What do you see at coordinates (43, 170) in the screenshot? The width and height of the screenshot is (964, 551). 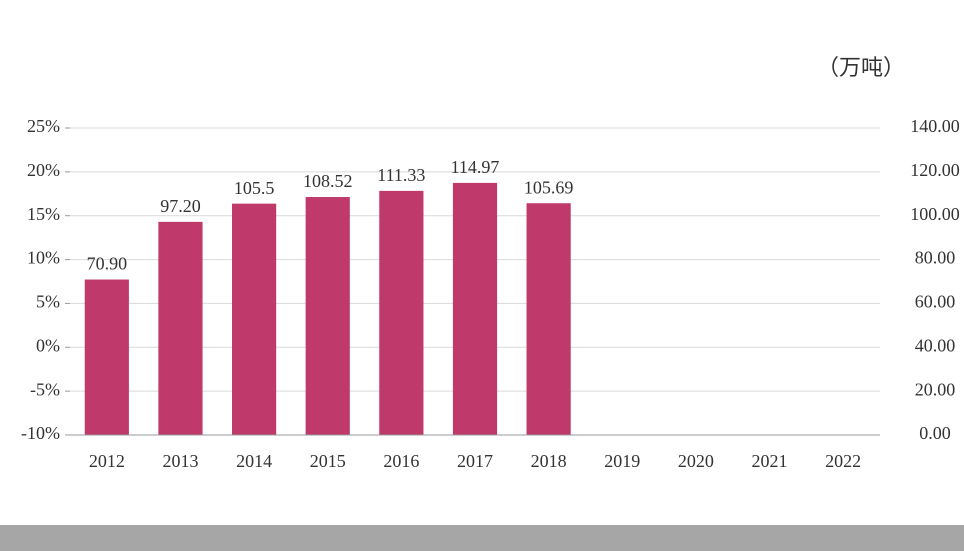 I see `y2-tick-label: 20%` at bounding box center [43, 170].